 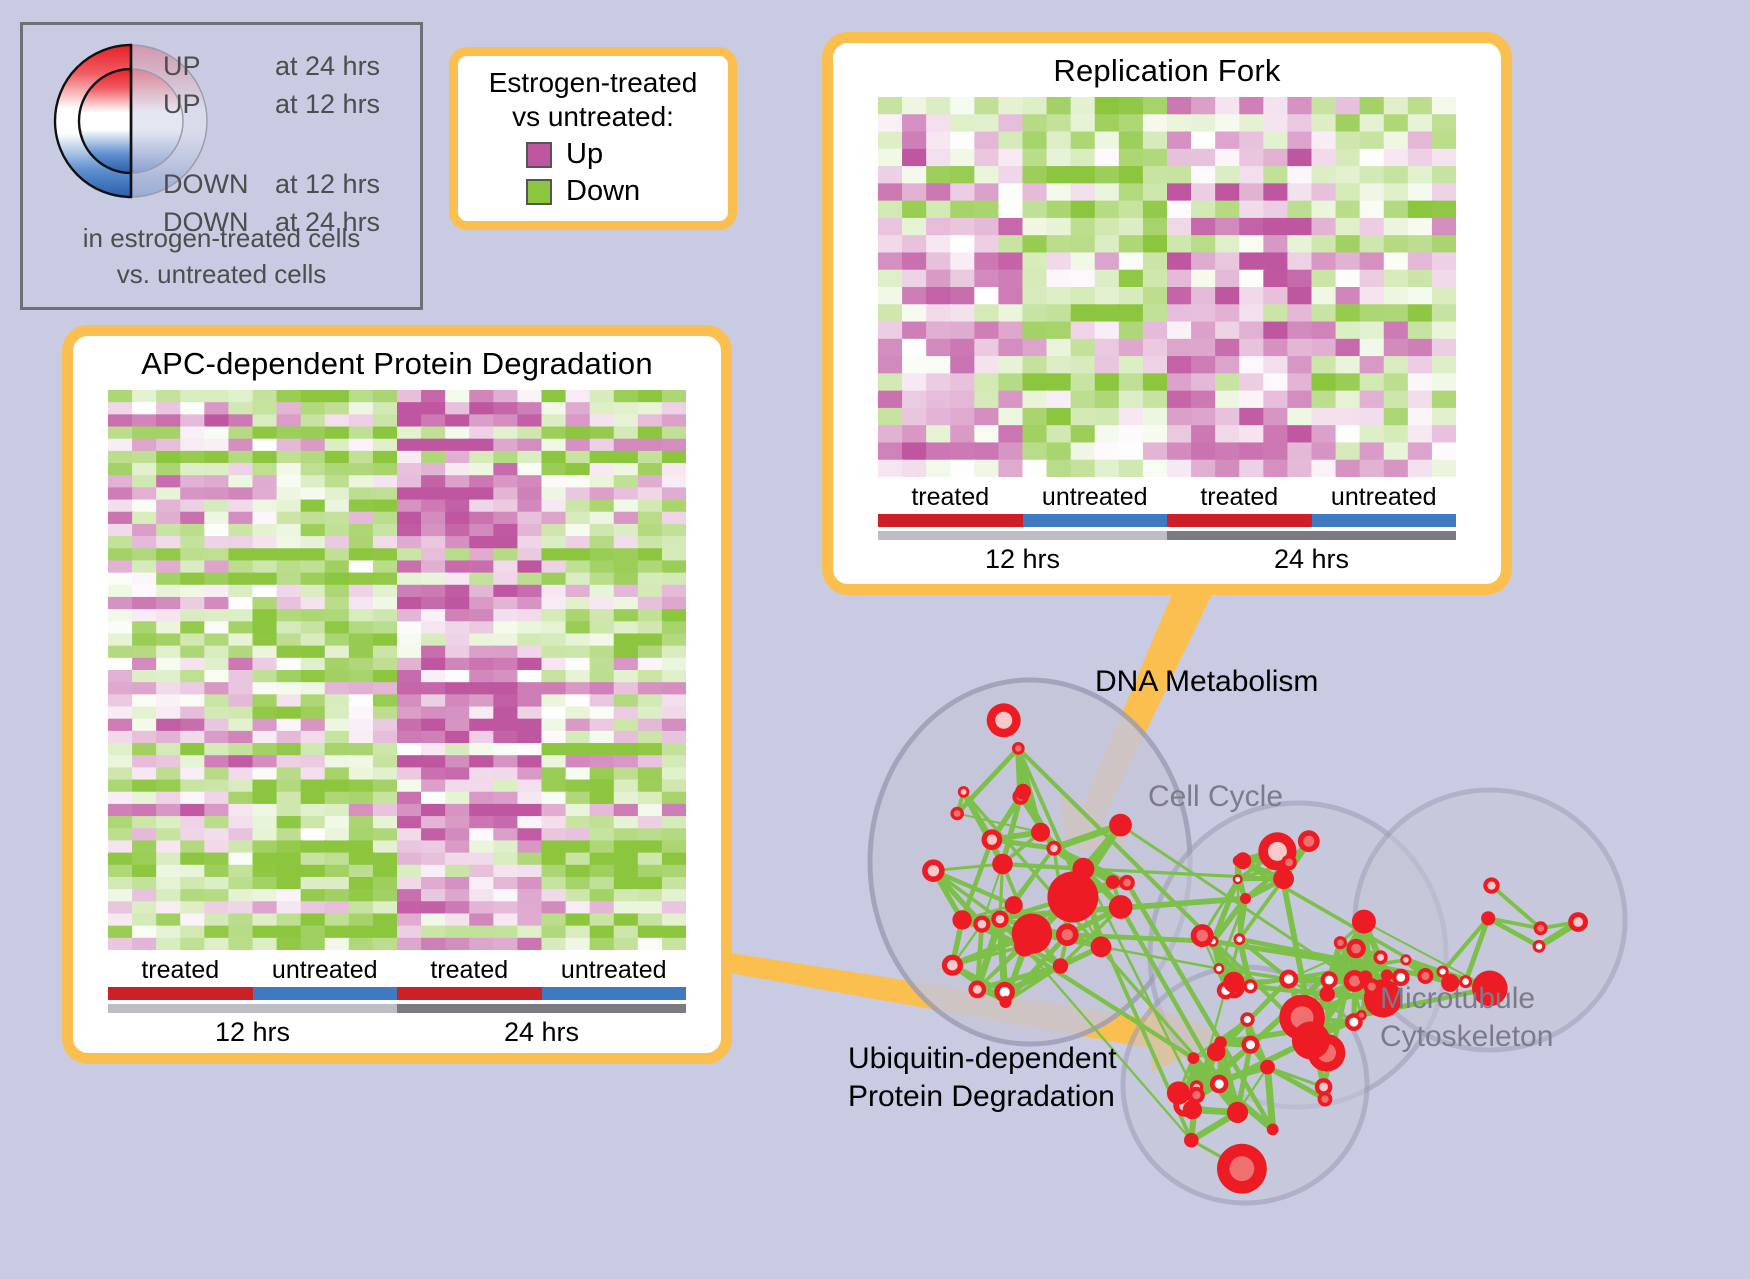 What do you see at coordinates (981, 1096) in the screenshot?
I see `cluster-label-line2: Protein Degradation` at bounding box center [981, 1096].